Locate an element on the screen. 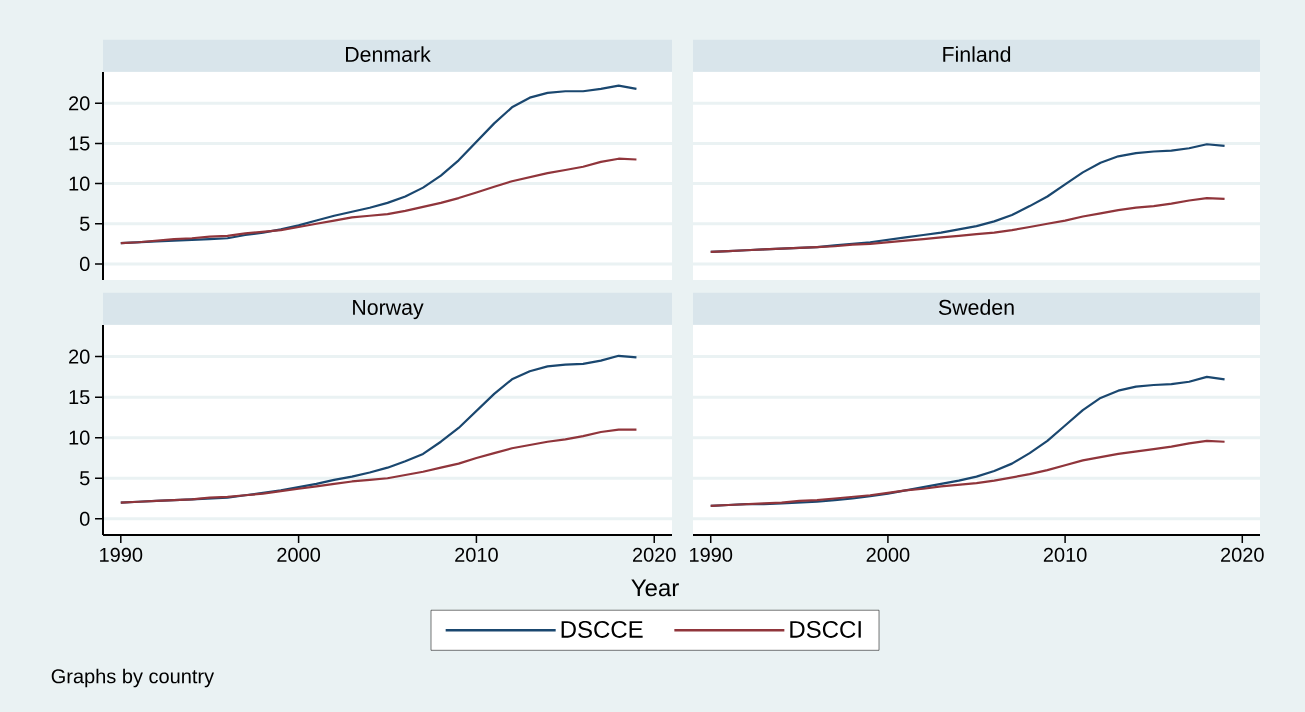  x-axis-title: Year is located at coordinates (655, 588).